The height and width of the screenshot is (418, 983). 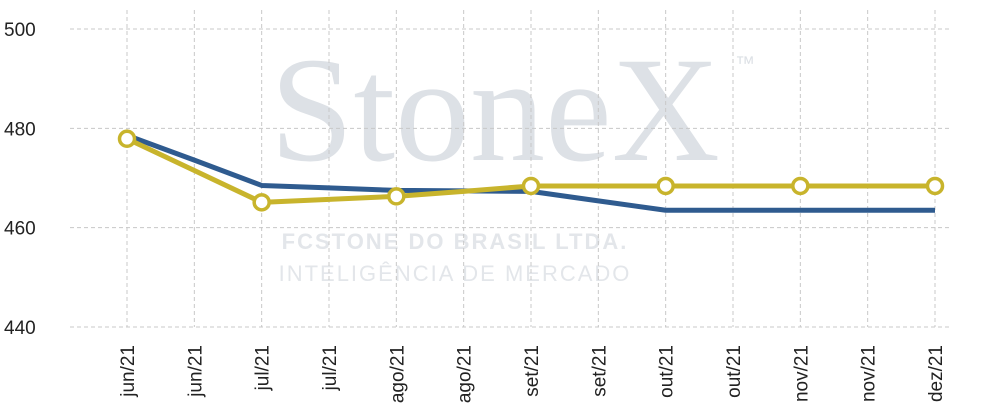 What do you see at coordinates (20, 30) in the screenshot?
I see `y-tick-label: 500` at bounding box center [20, 30].